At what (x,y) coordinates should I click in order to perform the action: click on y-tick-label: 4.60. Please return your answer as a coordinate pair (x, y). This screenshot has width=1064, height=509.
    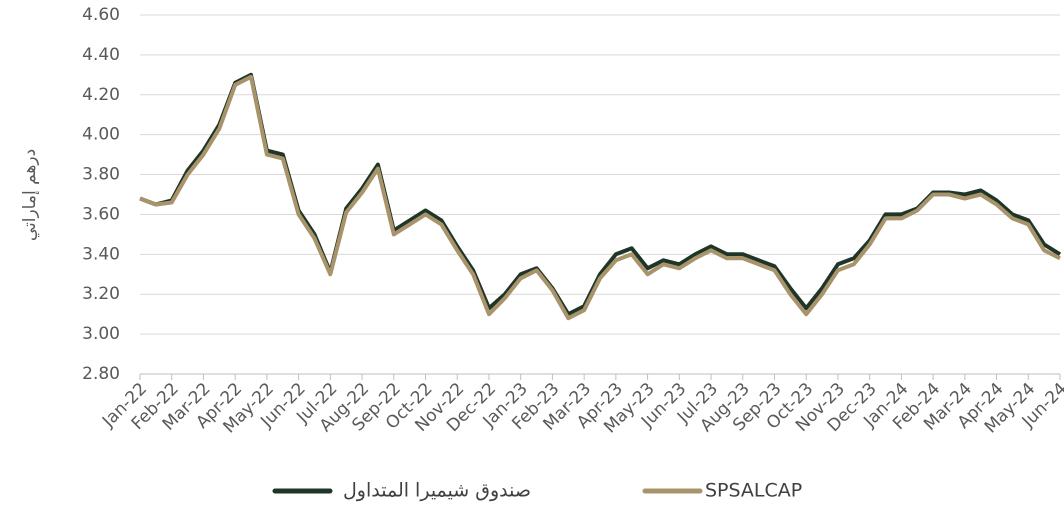
    Looking at the image, I should click on (101, 15).